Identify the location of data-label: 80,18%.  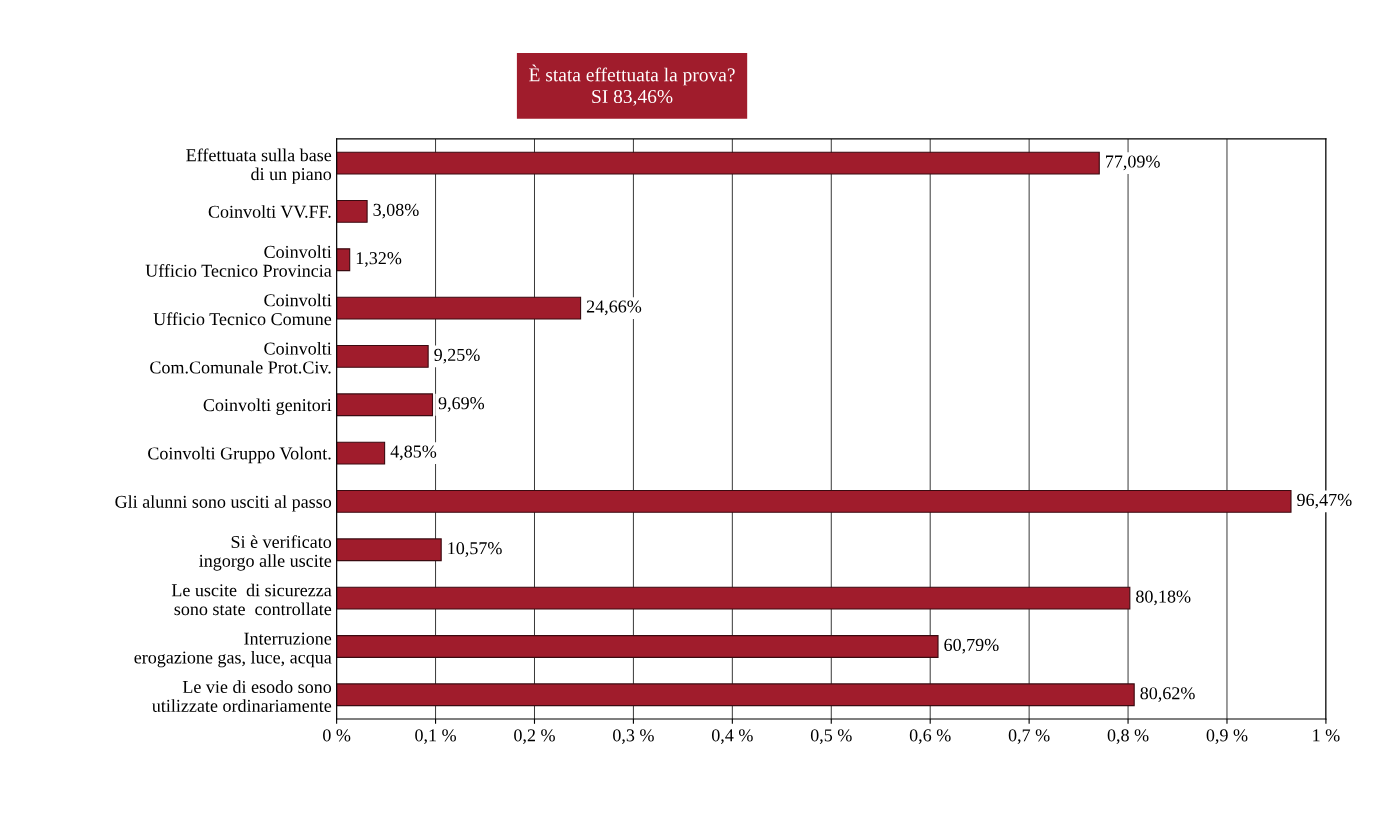
(1163, 598).